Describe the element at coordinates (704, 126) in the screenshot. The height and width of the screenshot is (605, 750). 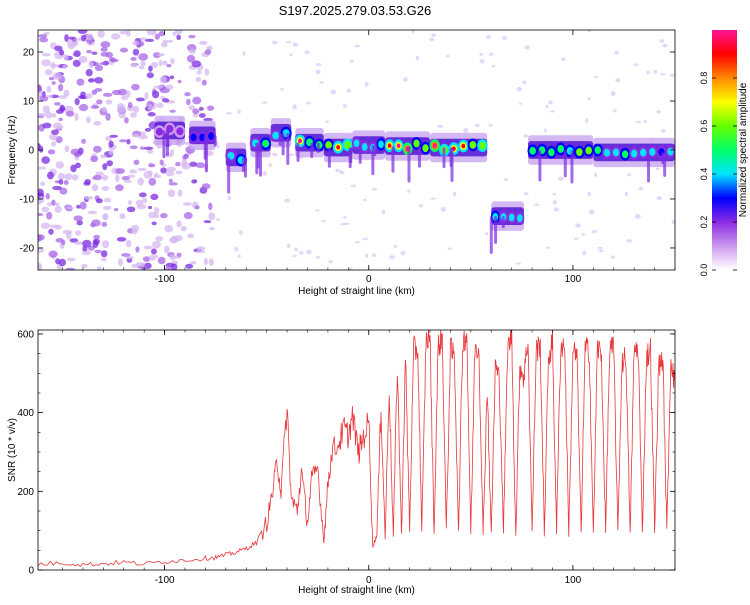
I see `colorbar-tick-label: 0.6` at that location.